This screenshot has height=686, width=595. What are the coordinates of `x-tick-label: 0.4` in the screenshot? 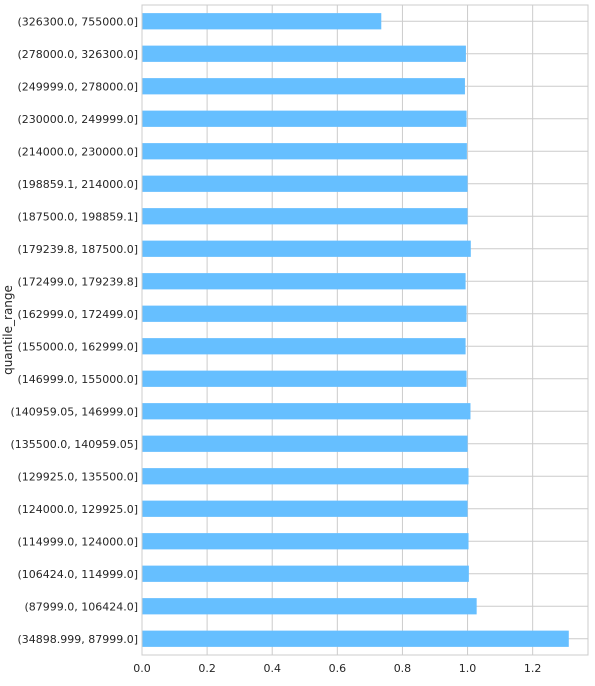 It's located at (272, 668).